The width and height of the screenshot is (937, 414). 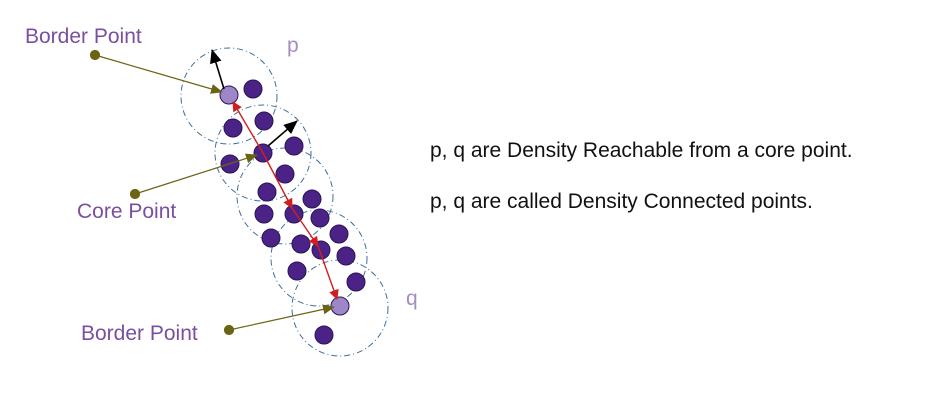 I want to click on label-border-point-top: Border Point, so click(x=83, y=36).